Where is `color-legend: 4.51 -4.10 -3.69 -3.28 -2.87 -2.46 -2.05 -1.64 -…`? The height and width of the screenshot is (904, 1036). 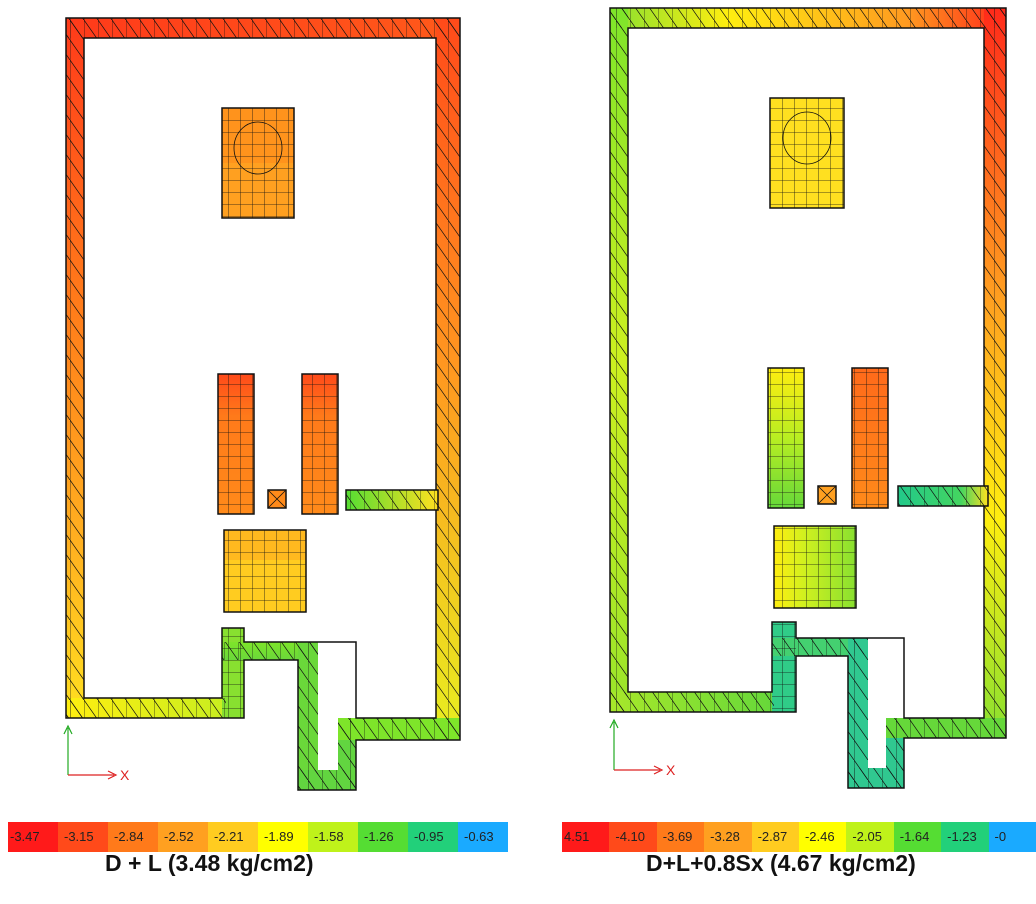
color-legend: 4.51 -4.10 -3.69 -3.28 -2.87 -2.46 -2.05 -1.64 -… is located at coordinates (799, 837).